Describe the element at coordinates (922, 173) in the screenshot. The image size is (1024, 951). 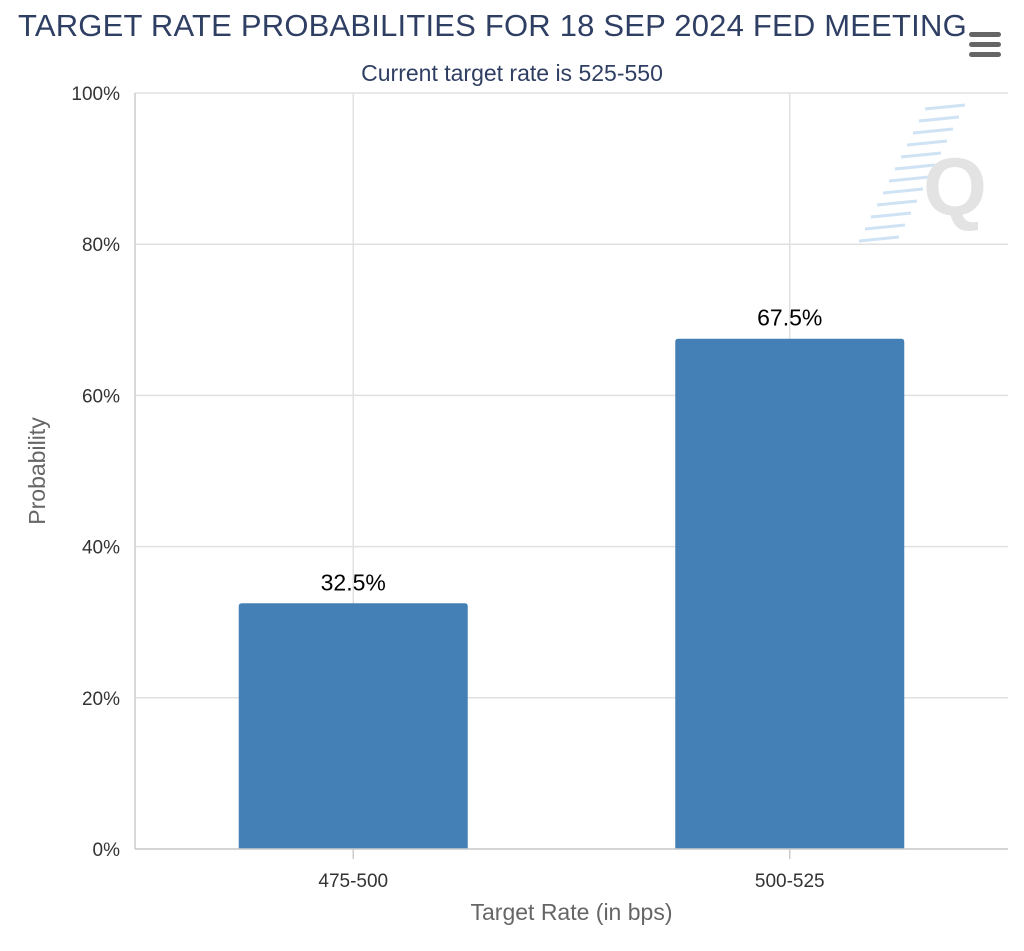
I see `watermark-logo: Q` at that location.